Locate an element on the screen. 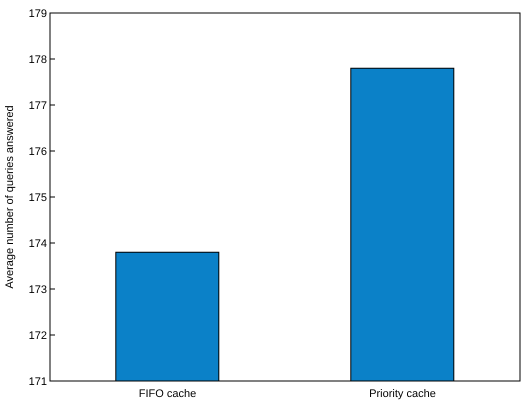 The width and height of the screenshot is (525, 403). y-tick-label: 174 is located at coordinates (37, 244).